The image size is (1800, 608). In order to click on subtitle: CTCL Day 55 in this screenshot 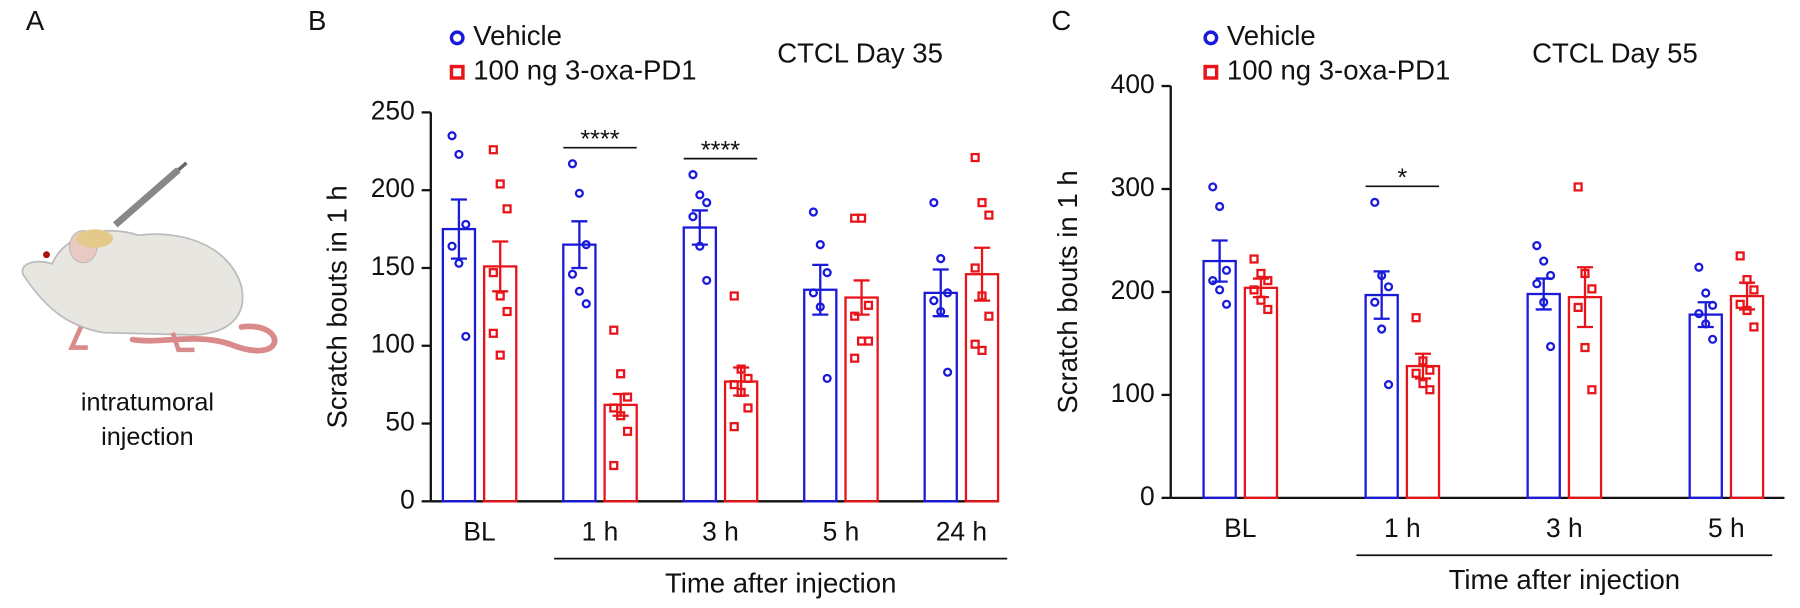, I will do `click(1615, 52)`.